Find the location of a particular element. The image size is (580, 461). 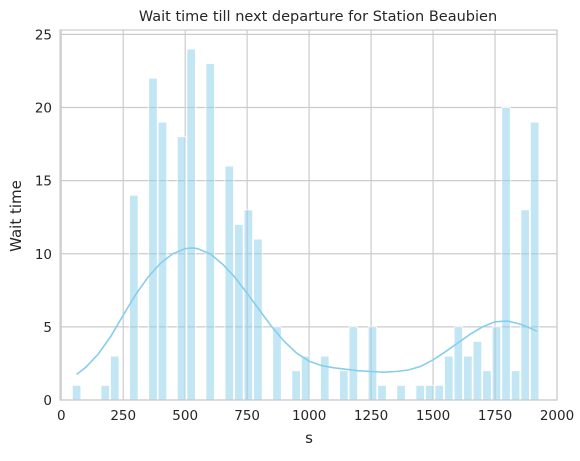

x-tick-label: 1000 is located at coordinates (309, 416).